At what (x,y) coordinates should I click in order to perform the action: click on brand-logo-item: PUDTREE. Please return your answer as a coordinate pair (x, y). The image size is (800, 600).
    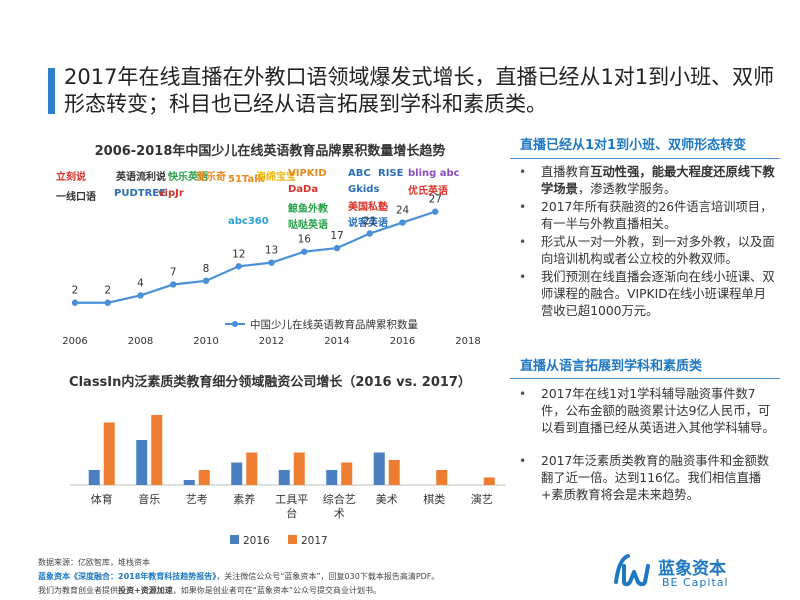
    Looking at the image, I should click on (140, 193).